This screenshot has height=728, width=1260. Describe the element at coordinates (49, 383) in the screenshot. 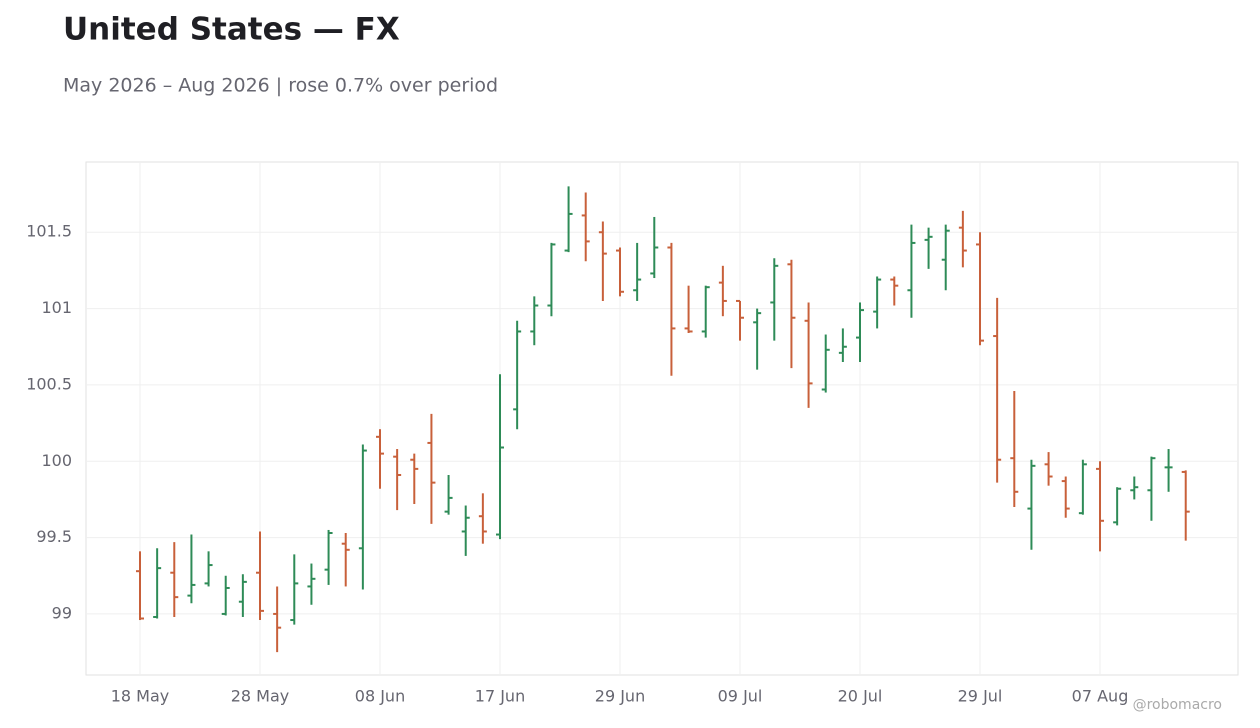

I see `y-tick-label: 100.5` at that location.